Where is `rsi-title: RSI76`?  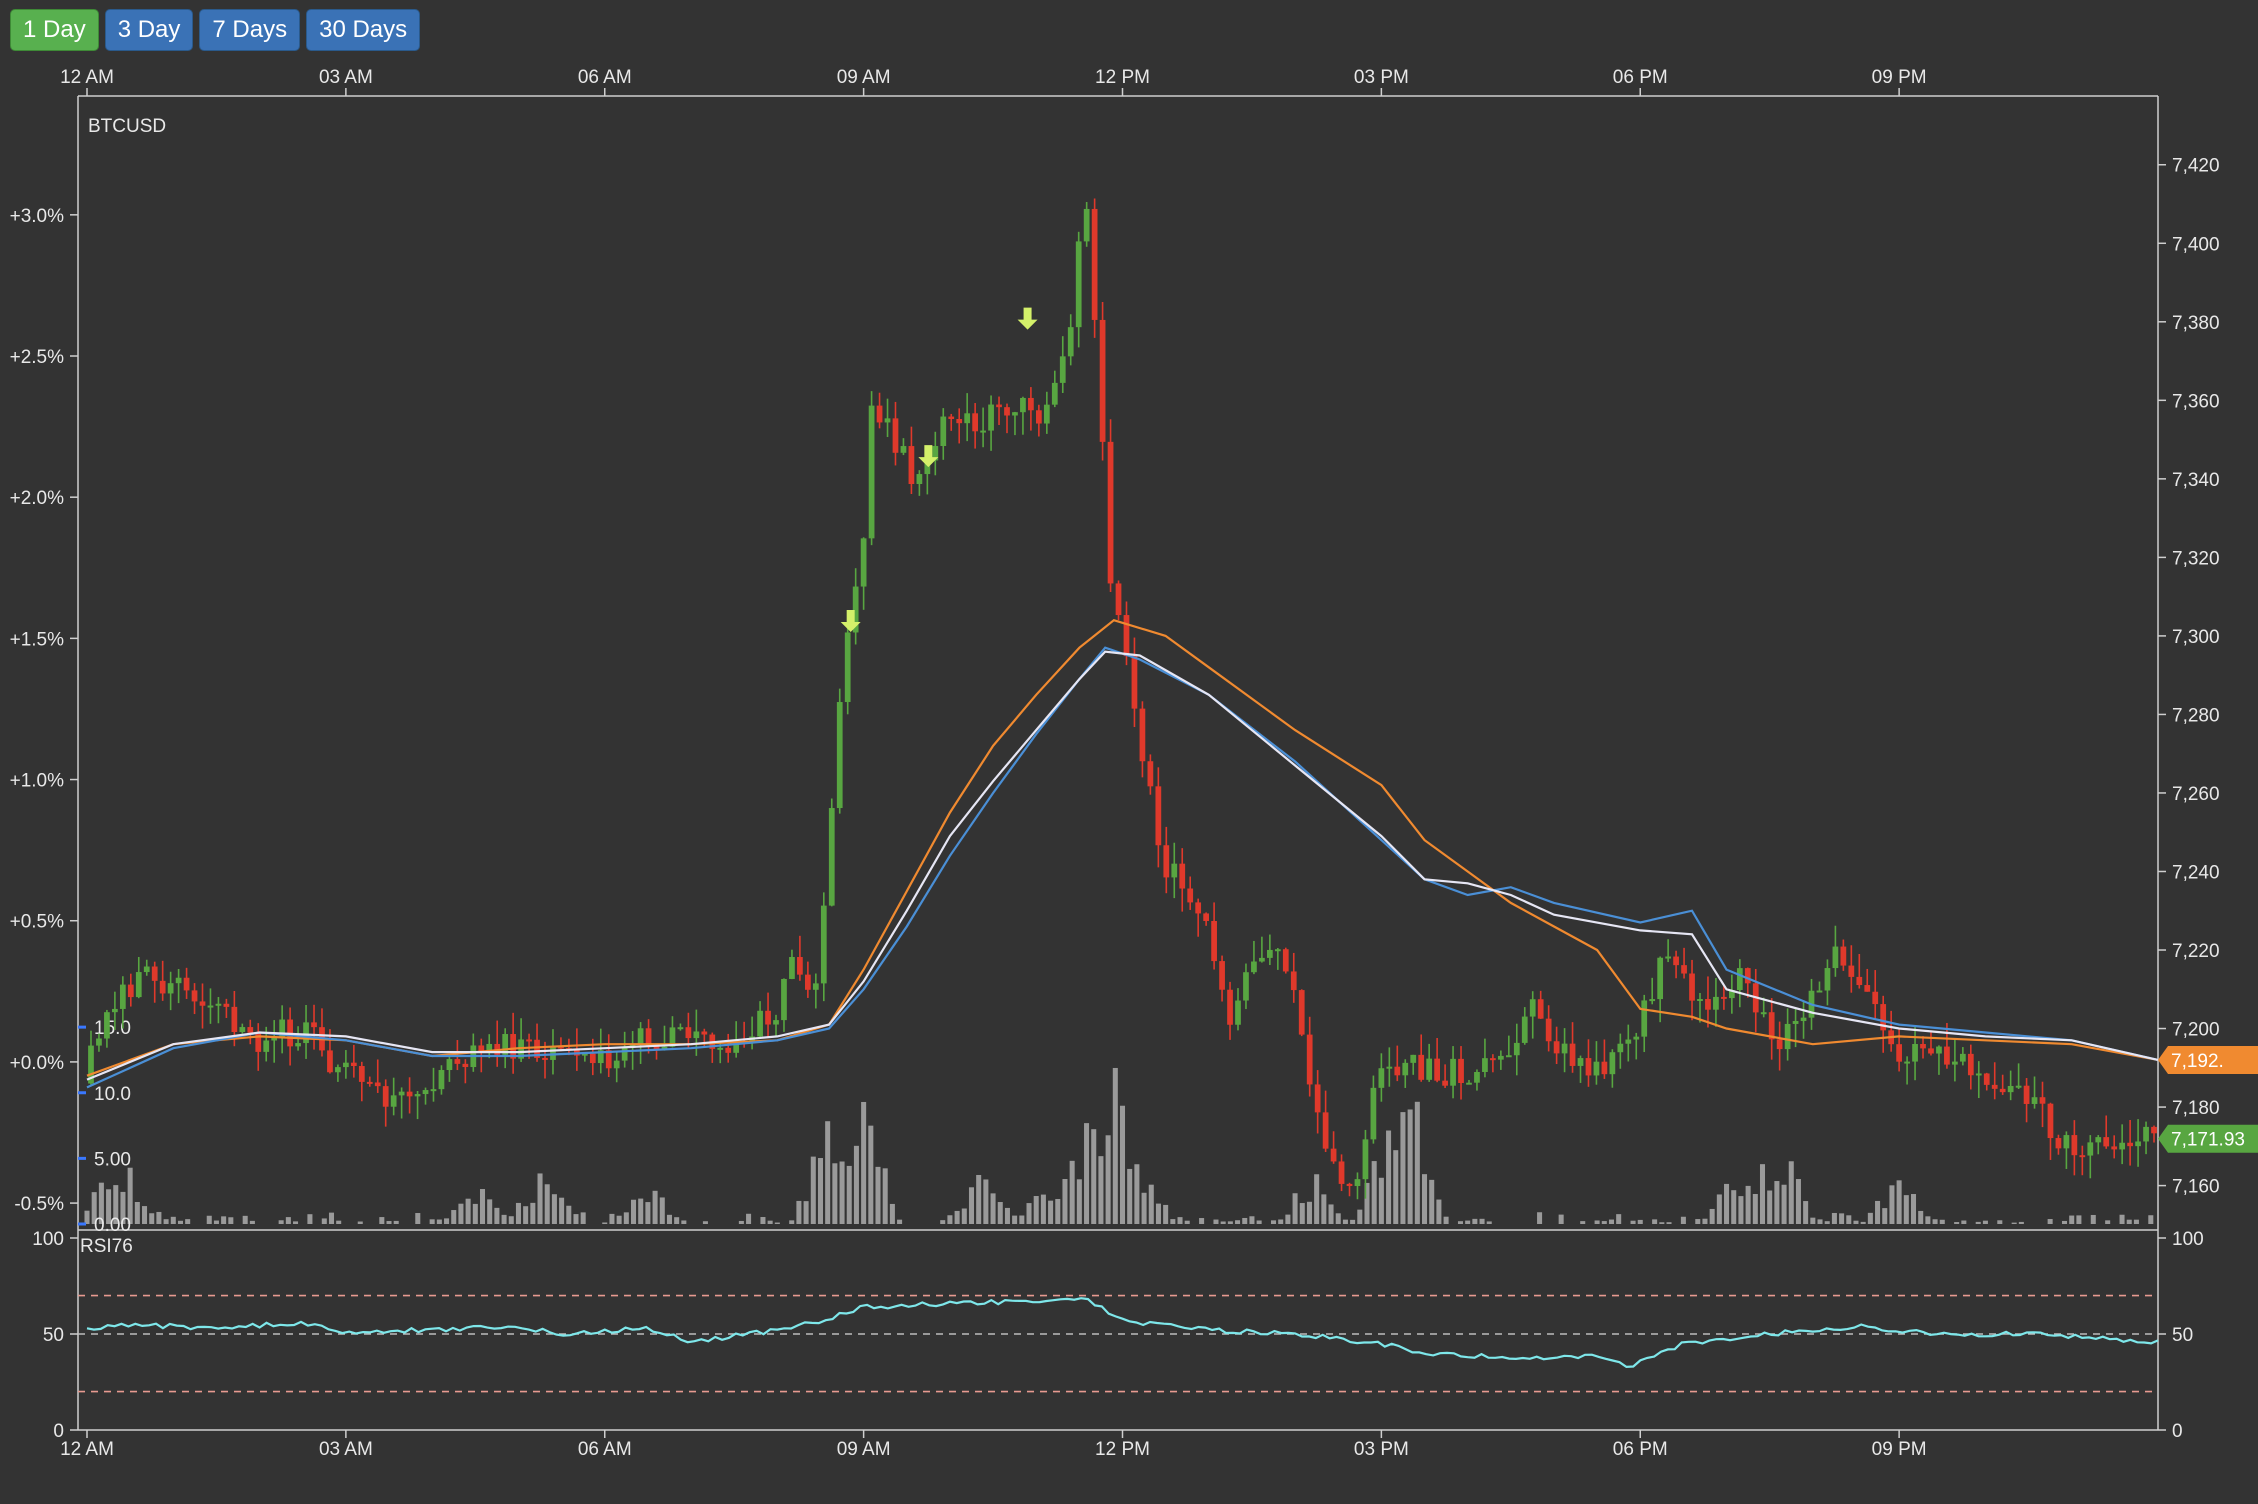 rsi-title: RSI76 is located at coordinates (106, 1246).